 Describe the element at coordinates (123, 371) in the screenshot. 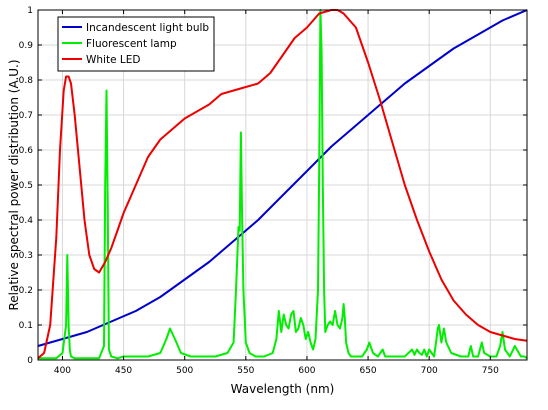

I see `x-tick-label: 450` at that location.